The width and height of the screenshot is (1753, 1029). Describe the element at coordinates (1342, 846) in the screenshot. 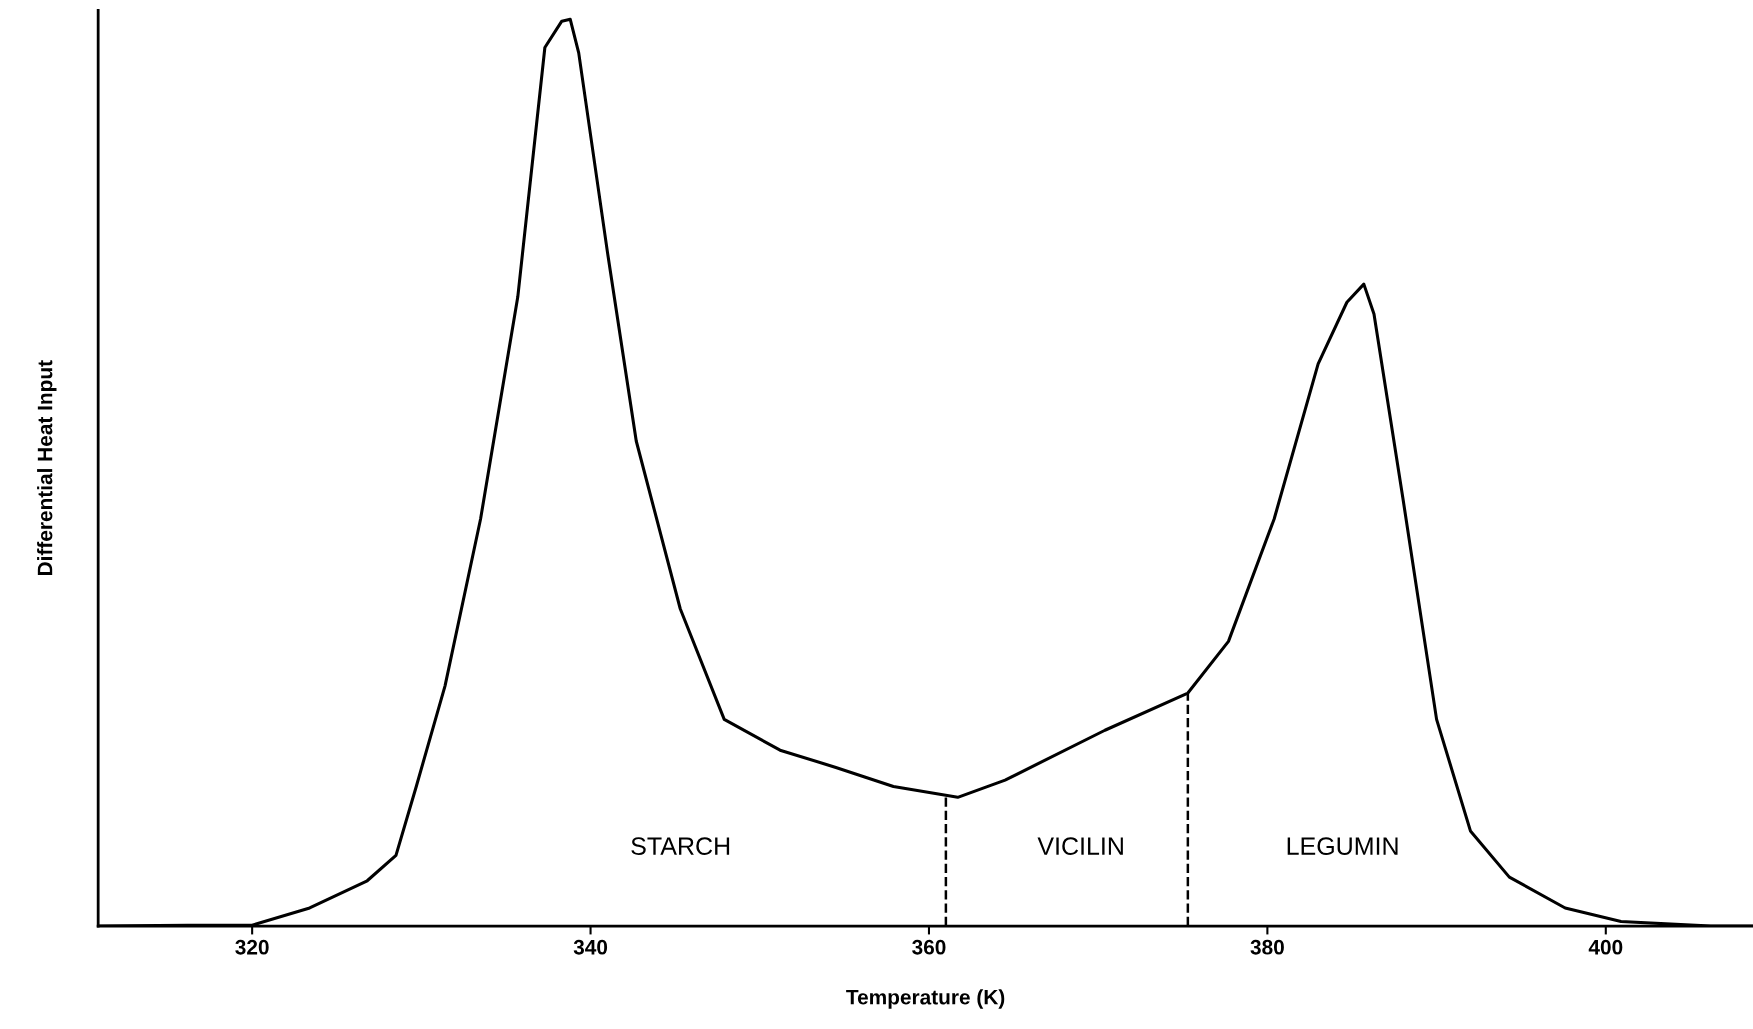

I see `annotation: LEGUMIN` at that location.